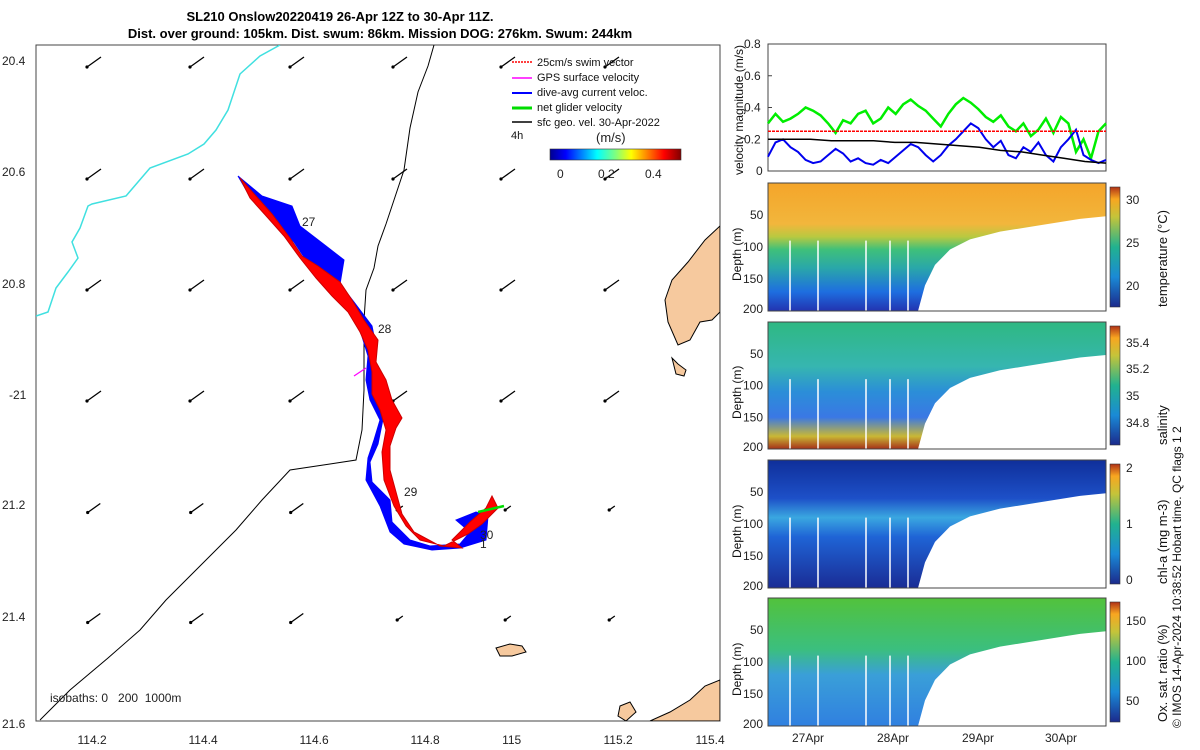 The image size is (1200, 750). What do you see at coordinates (1133, 701) in the screenshot?
I see `colorbar-tick: 50` at bounding box center [1133, 701].